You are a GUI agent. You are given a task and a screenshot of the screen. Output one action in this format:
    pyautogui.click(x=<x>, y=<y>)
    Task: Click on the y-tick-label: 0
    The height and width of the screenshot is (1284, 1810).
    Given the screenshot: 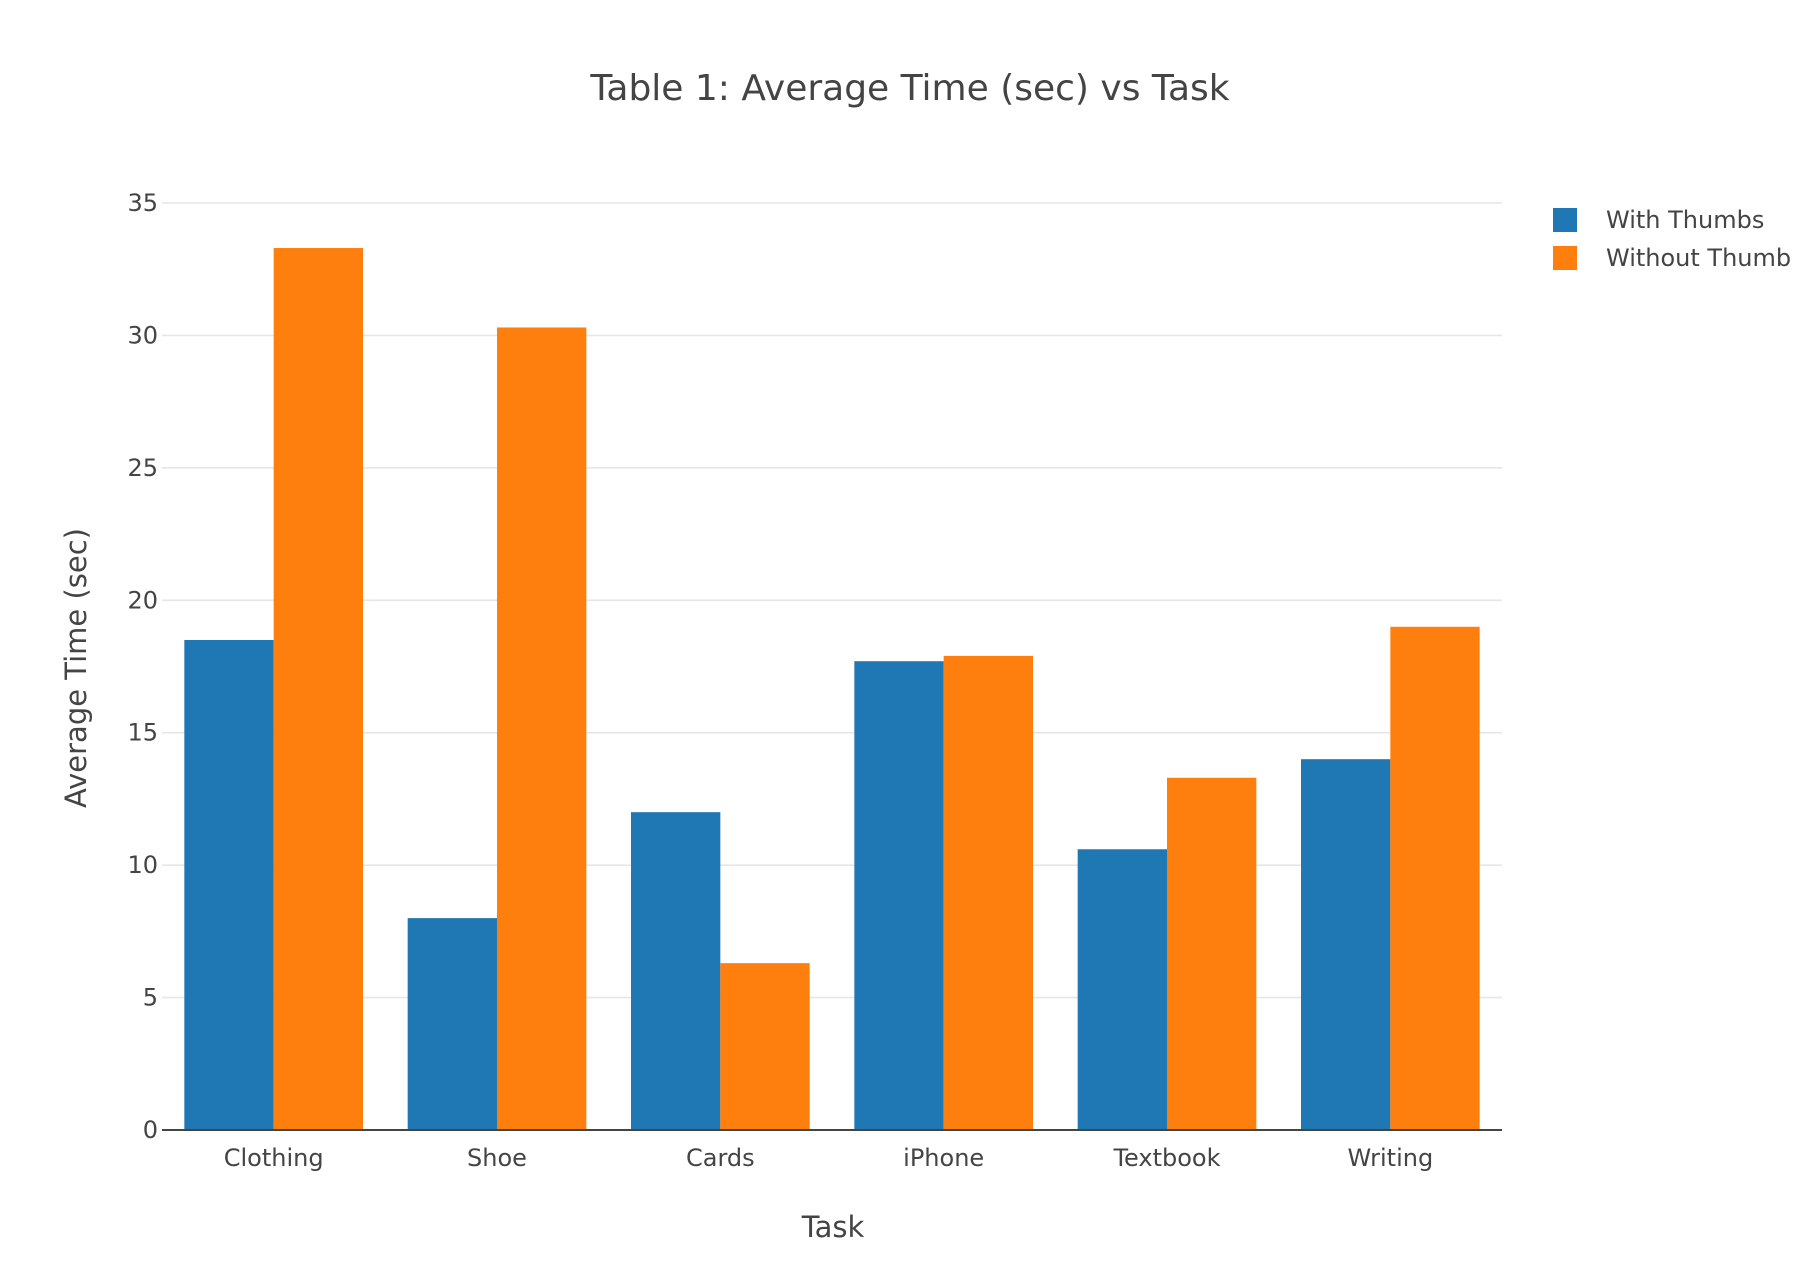 What is the action you would take?
    pyautogui.click(x=150, y=1130)
    